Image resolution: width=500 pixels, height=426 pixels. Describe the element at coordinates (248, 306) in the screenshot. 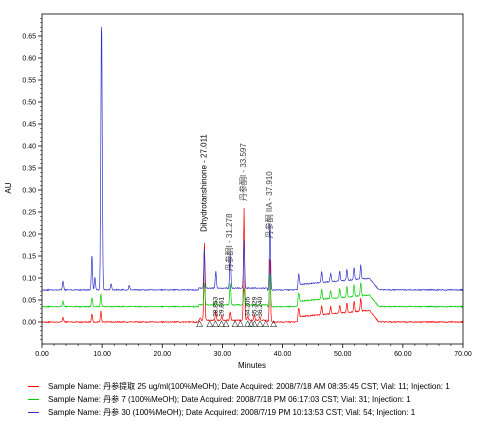

I see `peak-label: 34.205` at that location.